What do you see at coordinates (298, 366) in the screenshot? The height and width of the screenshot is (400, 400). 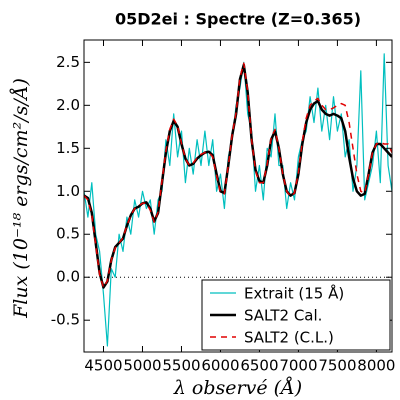 I see `x-tick-label: 7000` at bounding box center [298, 366].